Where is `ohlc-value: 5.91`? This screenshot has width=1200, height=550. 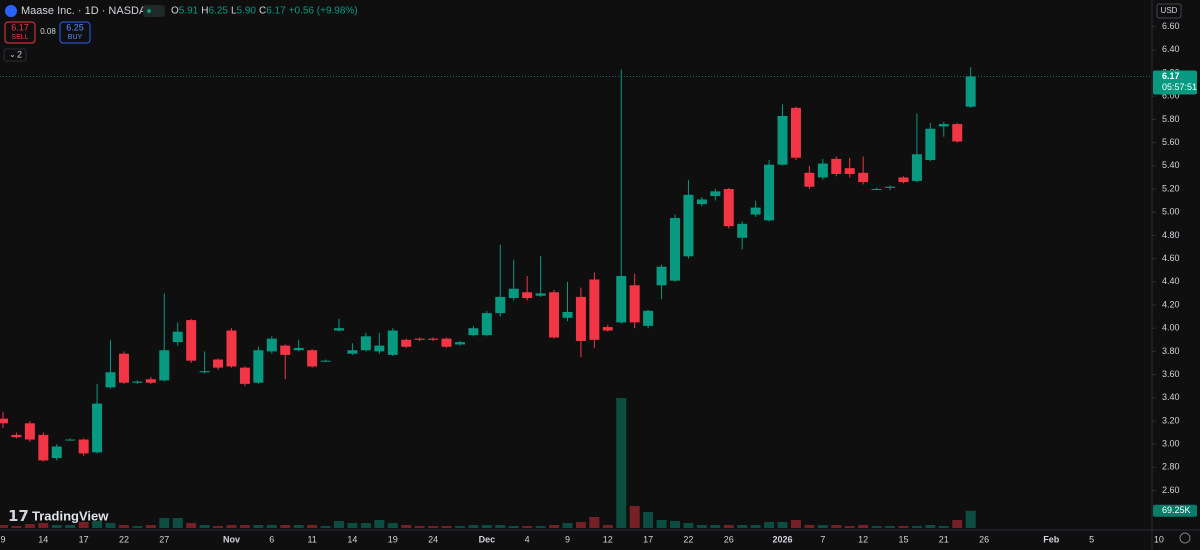
ohlc-value: 5.91 is located at coordinates (189, 11).